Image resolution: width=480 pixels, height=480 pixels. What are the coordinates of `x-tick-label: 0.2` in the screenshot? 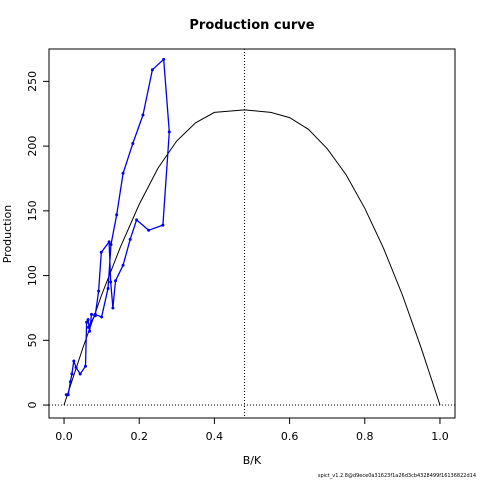 It's located at (139, 436).